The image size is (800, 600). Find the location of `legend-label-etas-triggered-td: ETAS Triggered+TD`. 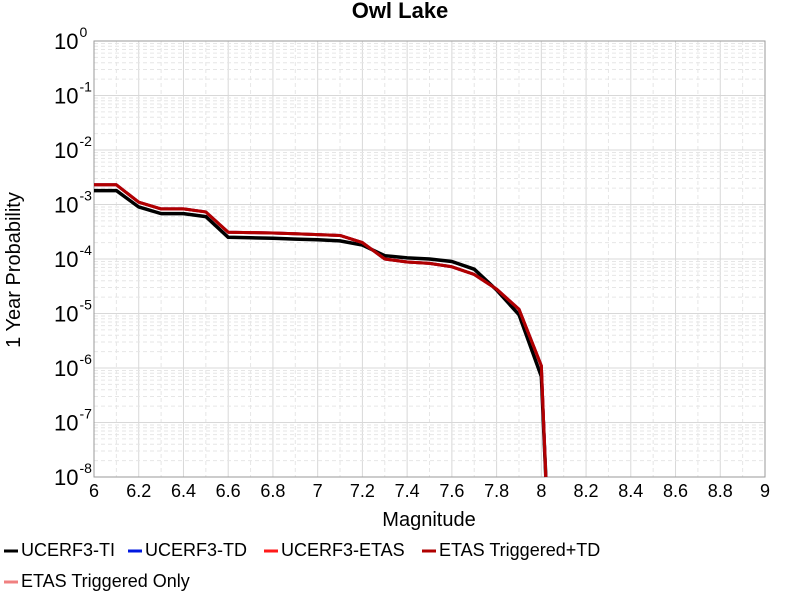

legend-label-etas-triggered-td: ETAS Triggered+TD is located at coordinates (519, 550).